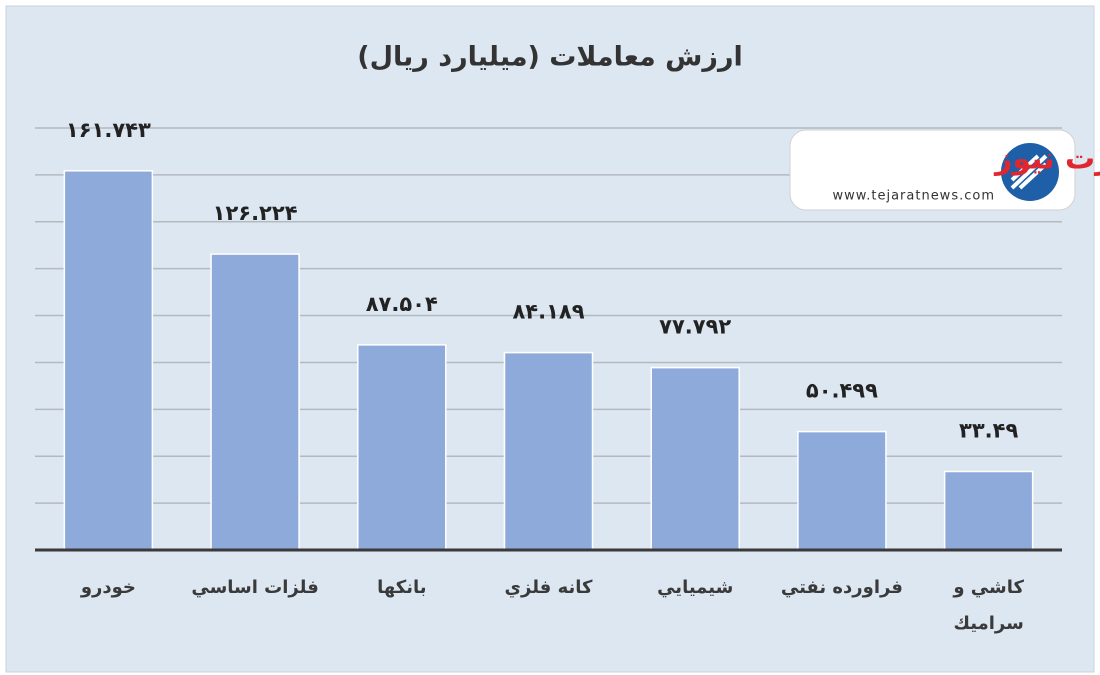 This screenshot has width=1100, height=675. Describe the element at coordinates (255, 213) in the screenshot. I see `value-label: ۱۲۶.۲۲۴` at that location.